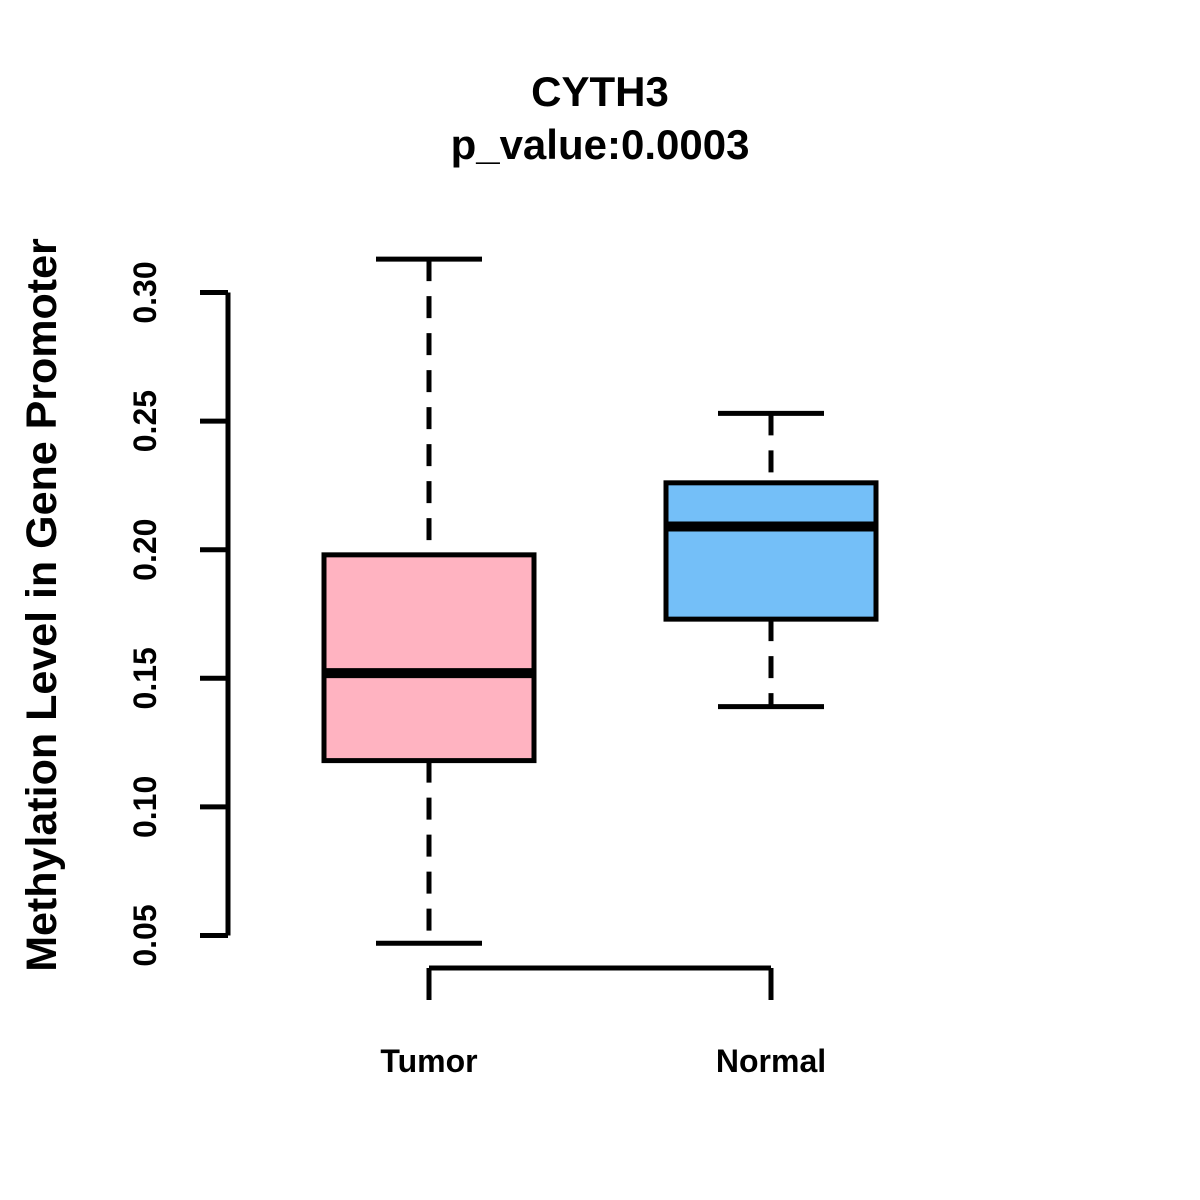 This screenshot has height=1200, width=1200. Describe the element at coordinates (600, 91) in the screenshot. I see `chart-title: CYTH3` at that location.